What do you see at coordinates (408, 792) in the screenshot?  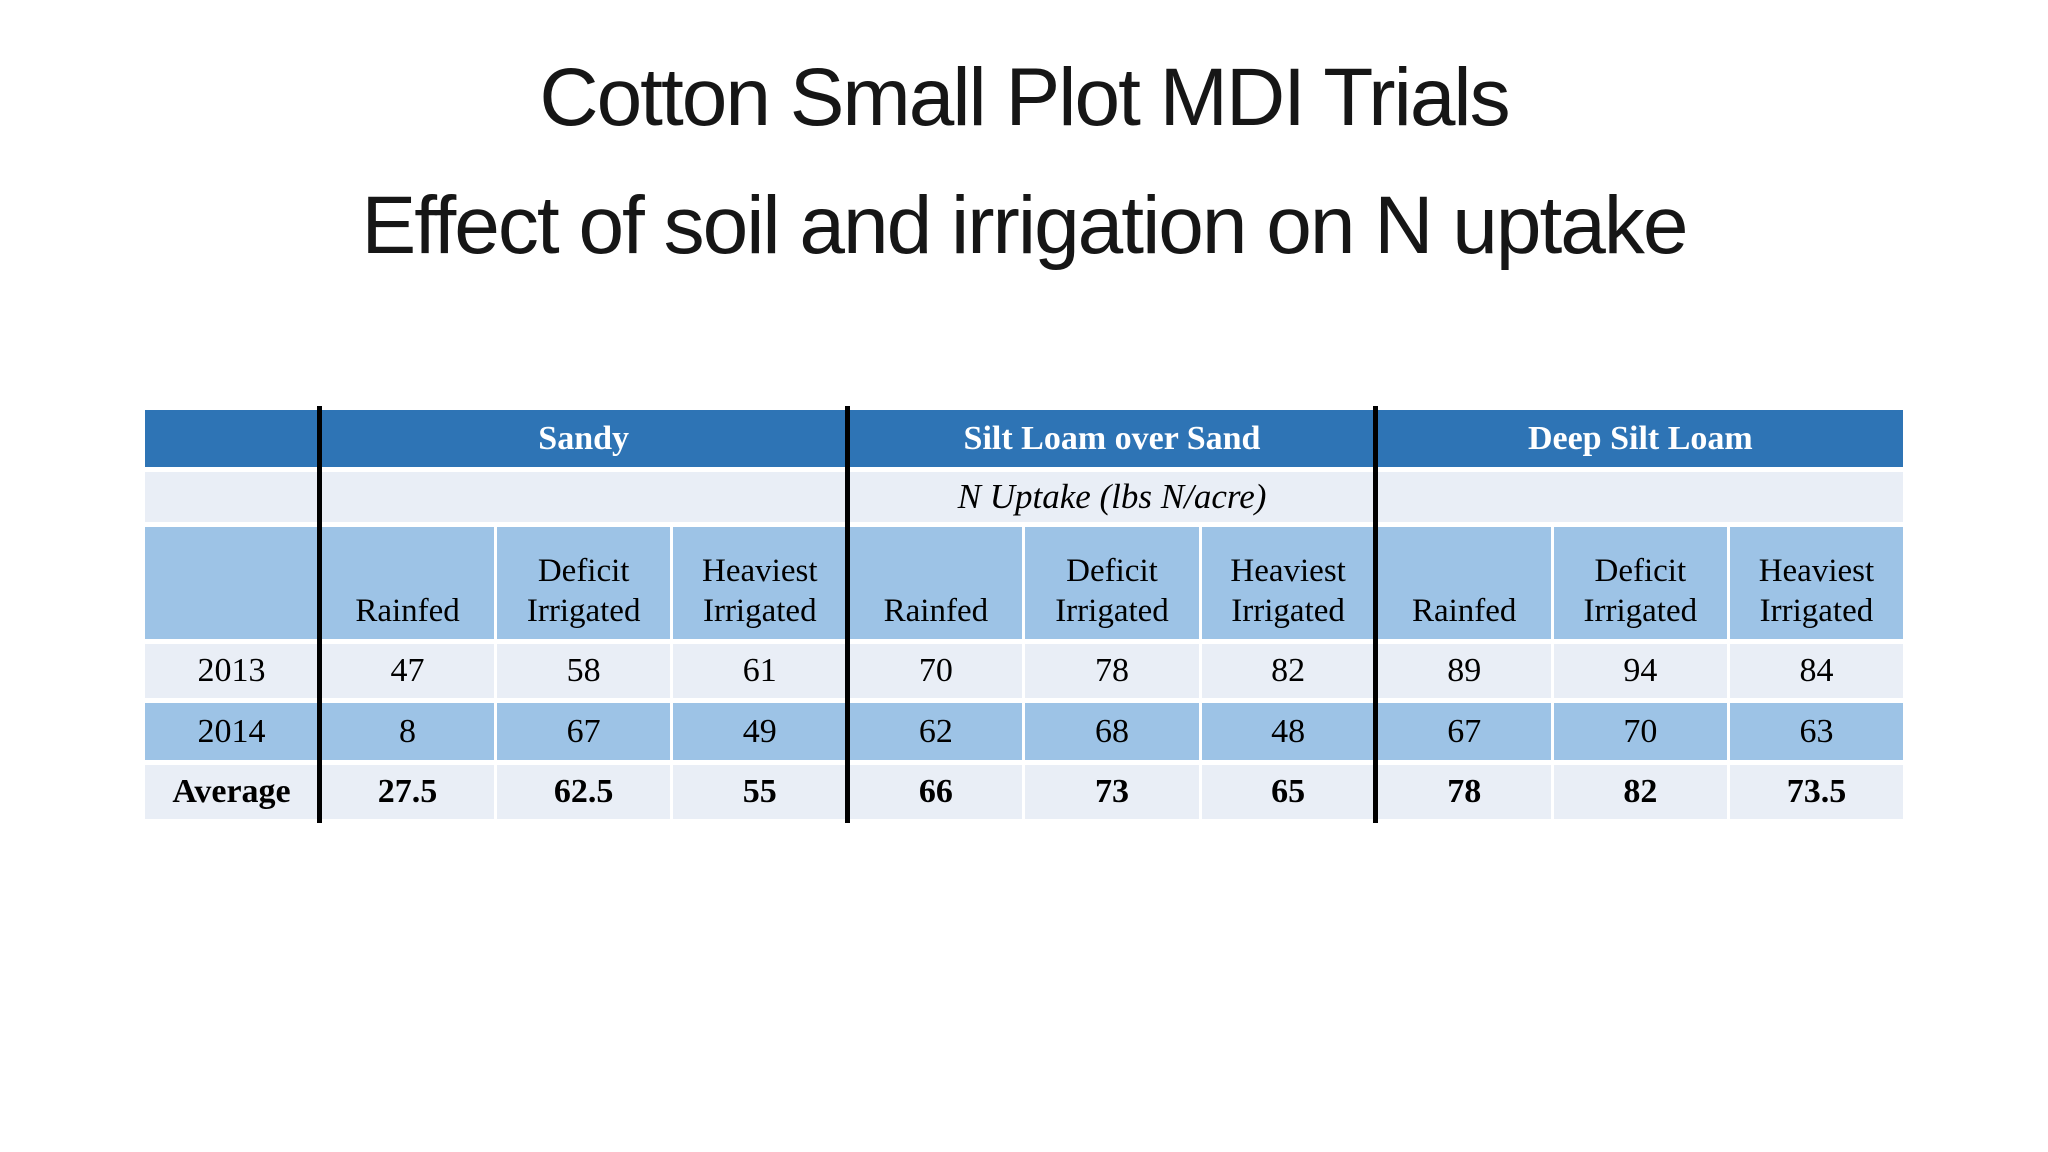 I see `data-cell: 27.5` at bounding box center [408, 792].